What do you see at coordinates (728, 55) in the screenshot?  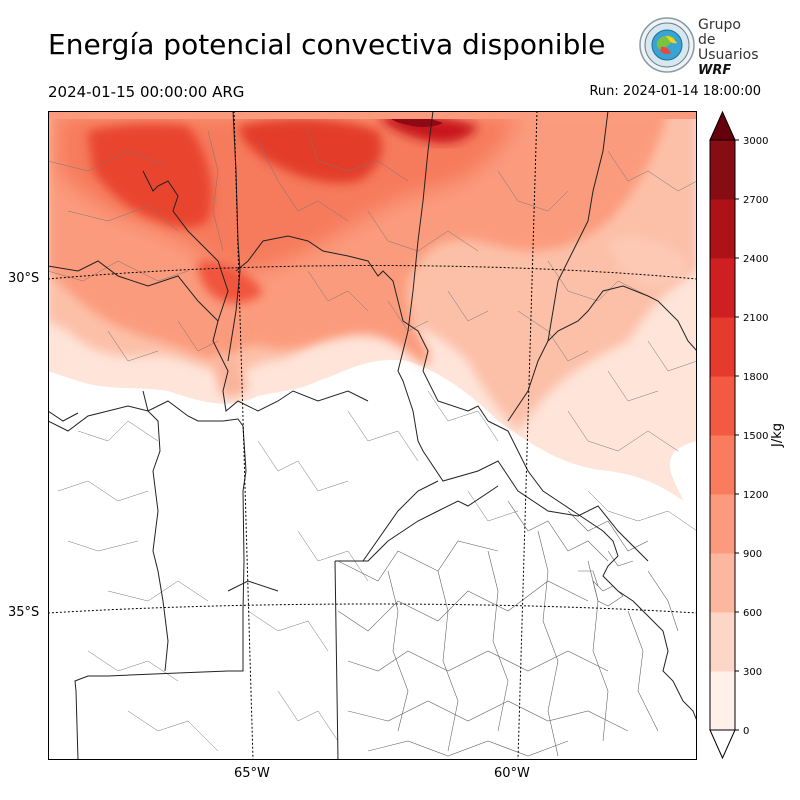 I see `logo-line-2: Usuarios` at bounding box center [728, 55].